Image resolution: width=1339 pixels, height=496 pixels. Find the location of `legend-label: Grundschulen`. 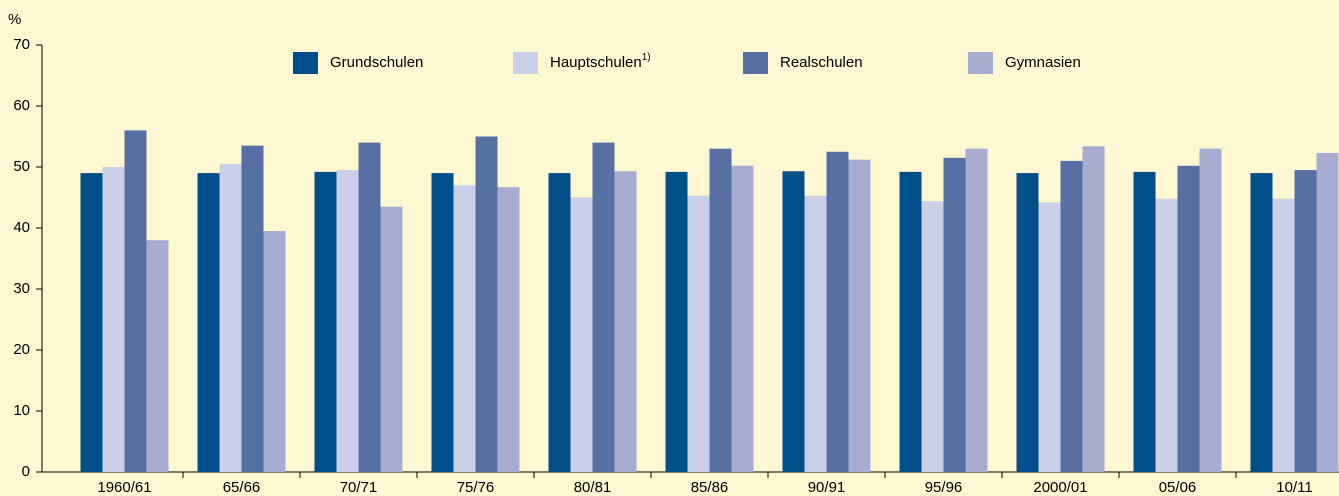

legend-label: Grundschulen is located at coordinates (376, 62).